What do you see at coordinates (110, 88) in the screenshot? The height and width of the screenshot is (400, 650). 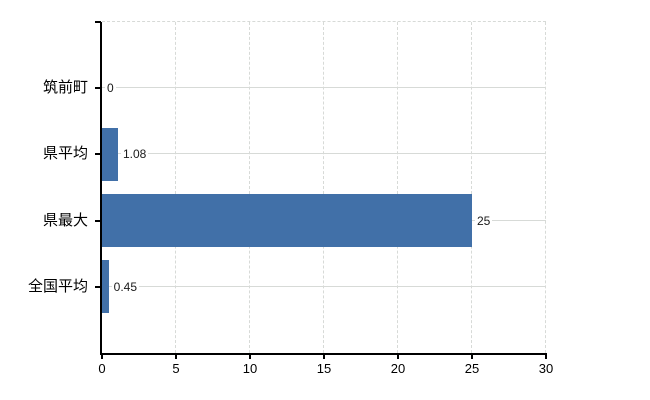 I see `bar-value-label: 0` at bounding box center [110, 88].